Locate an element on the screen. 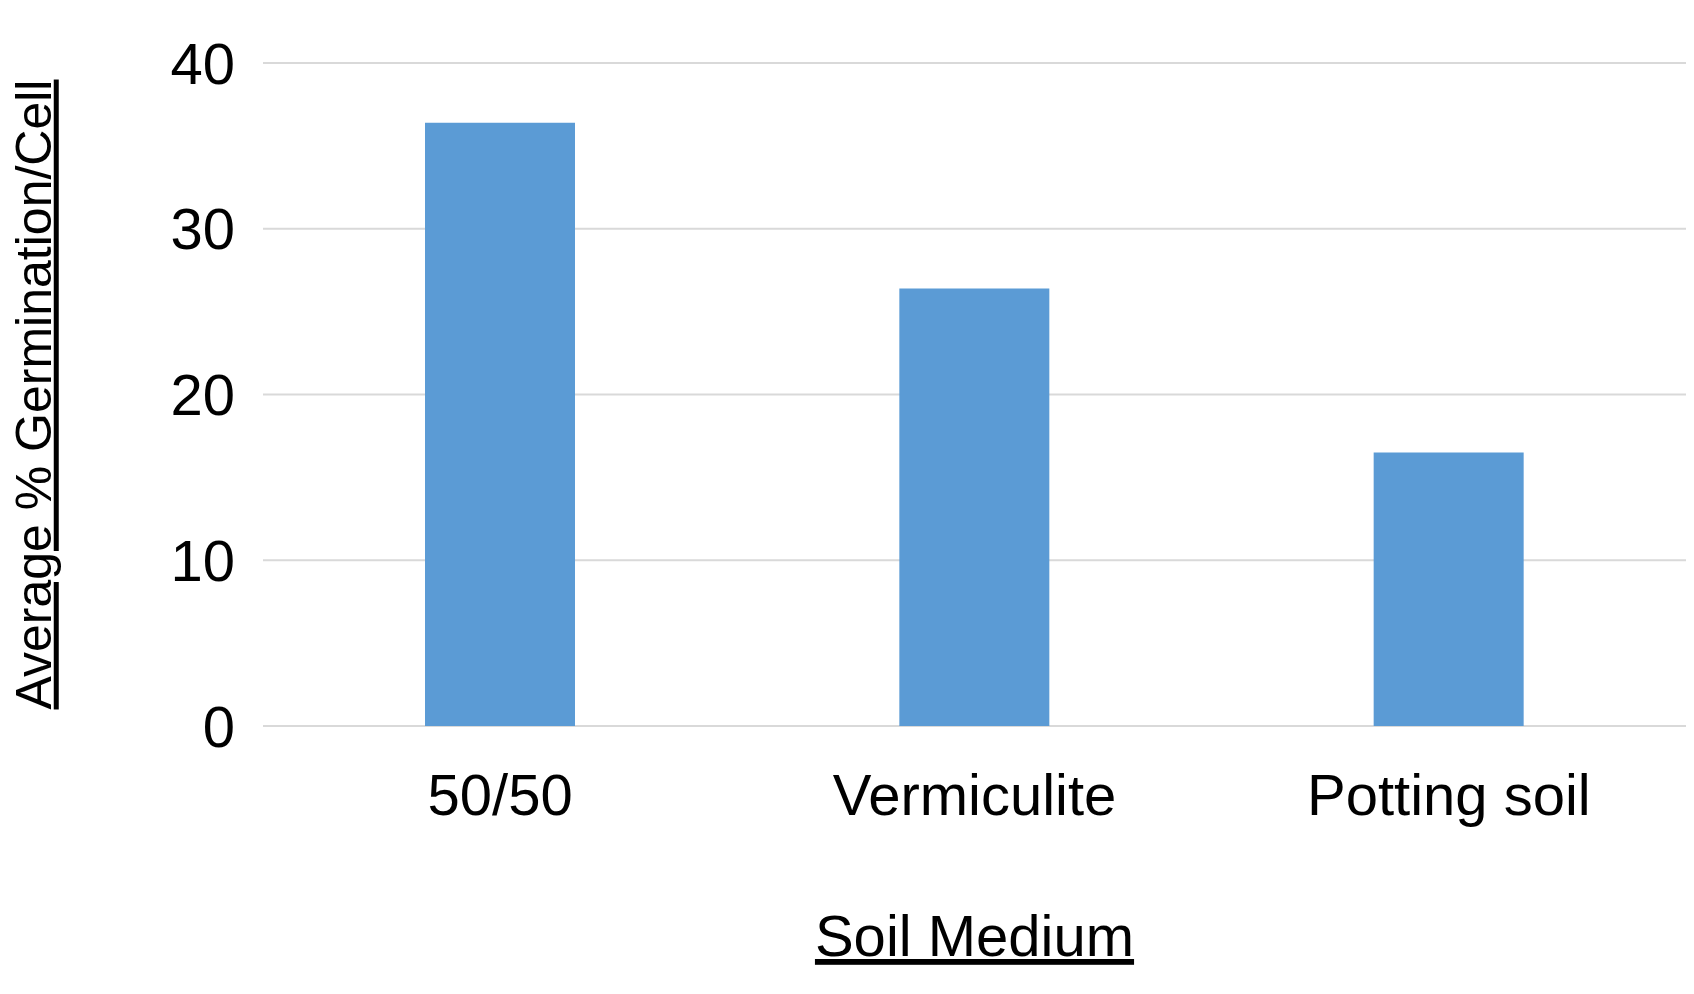 This screenshot has width=1694, height=994. y-tick-label: 30 is located at coordinates (202, 229).